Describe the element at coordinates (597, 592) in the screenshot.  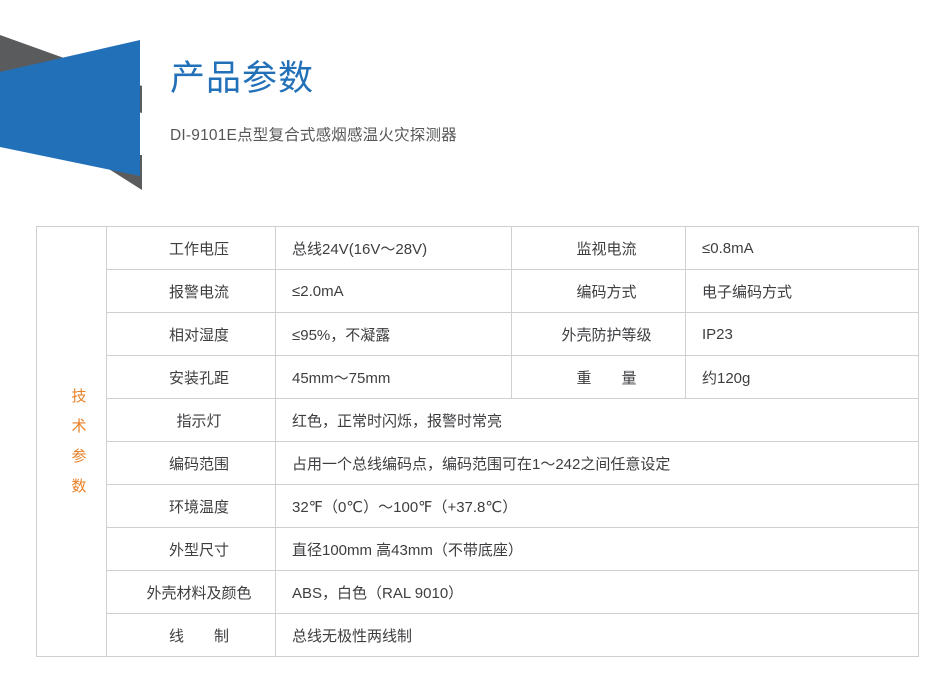
I see `row-value: ABS，白色（RAL 9010）` at that location.